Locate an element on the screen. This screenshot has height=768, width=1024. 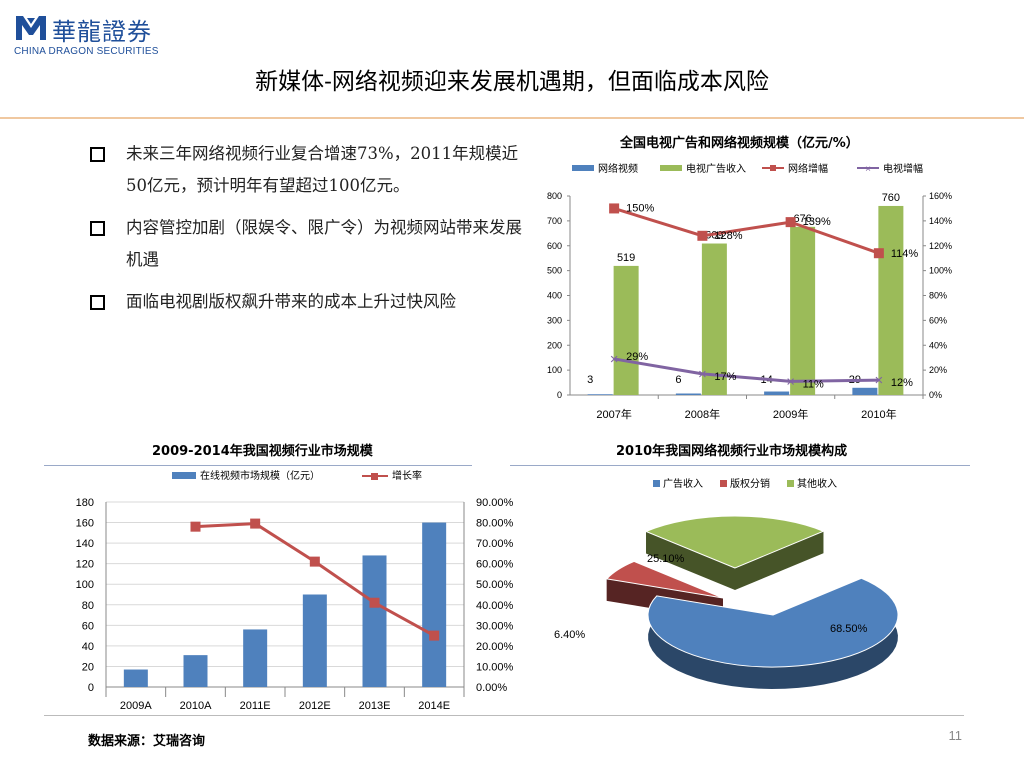
data-label: 676 is located at coordinates (802, 219).